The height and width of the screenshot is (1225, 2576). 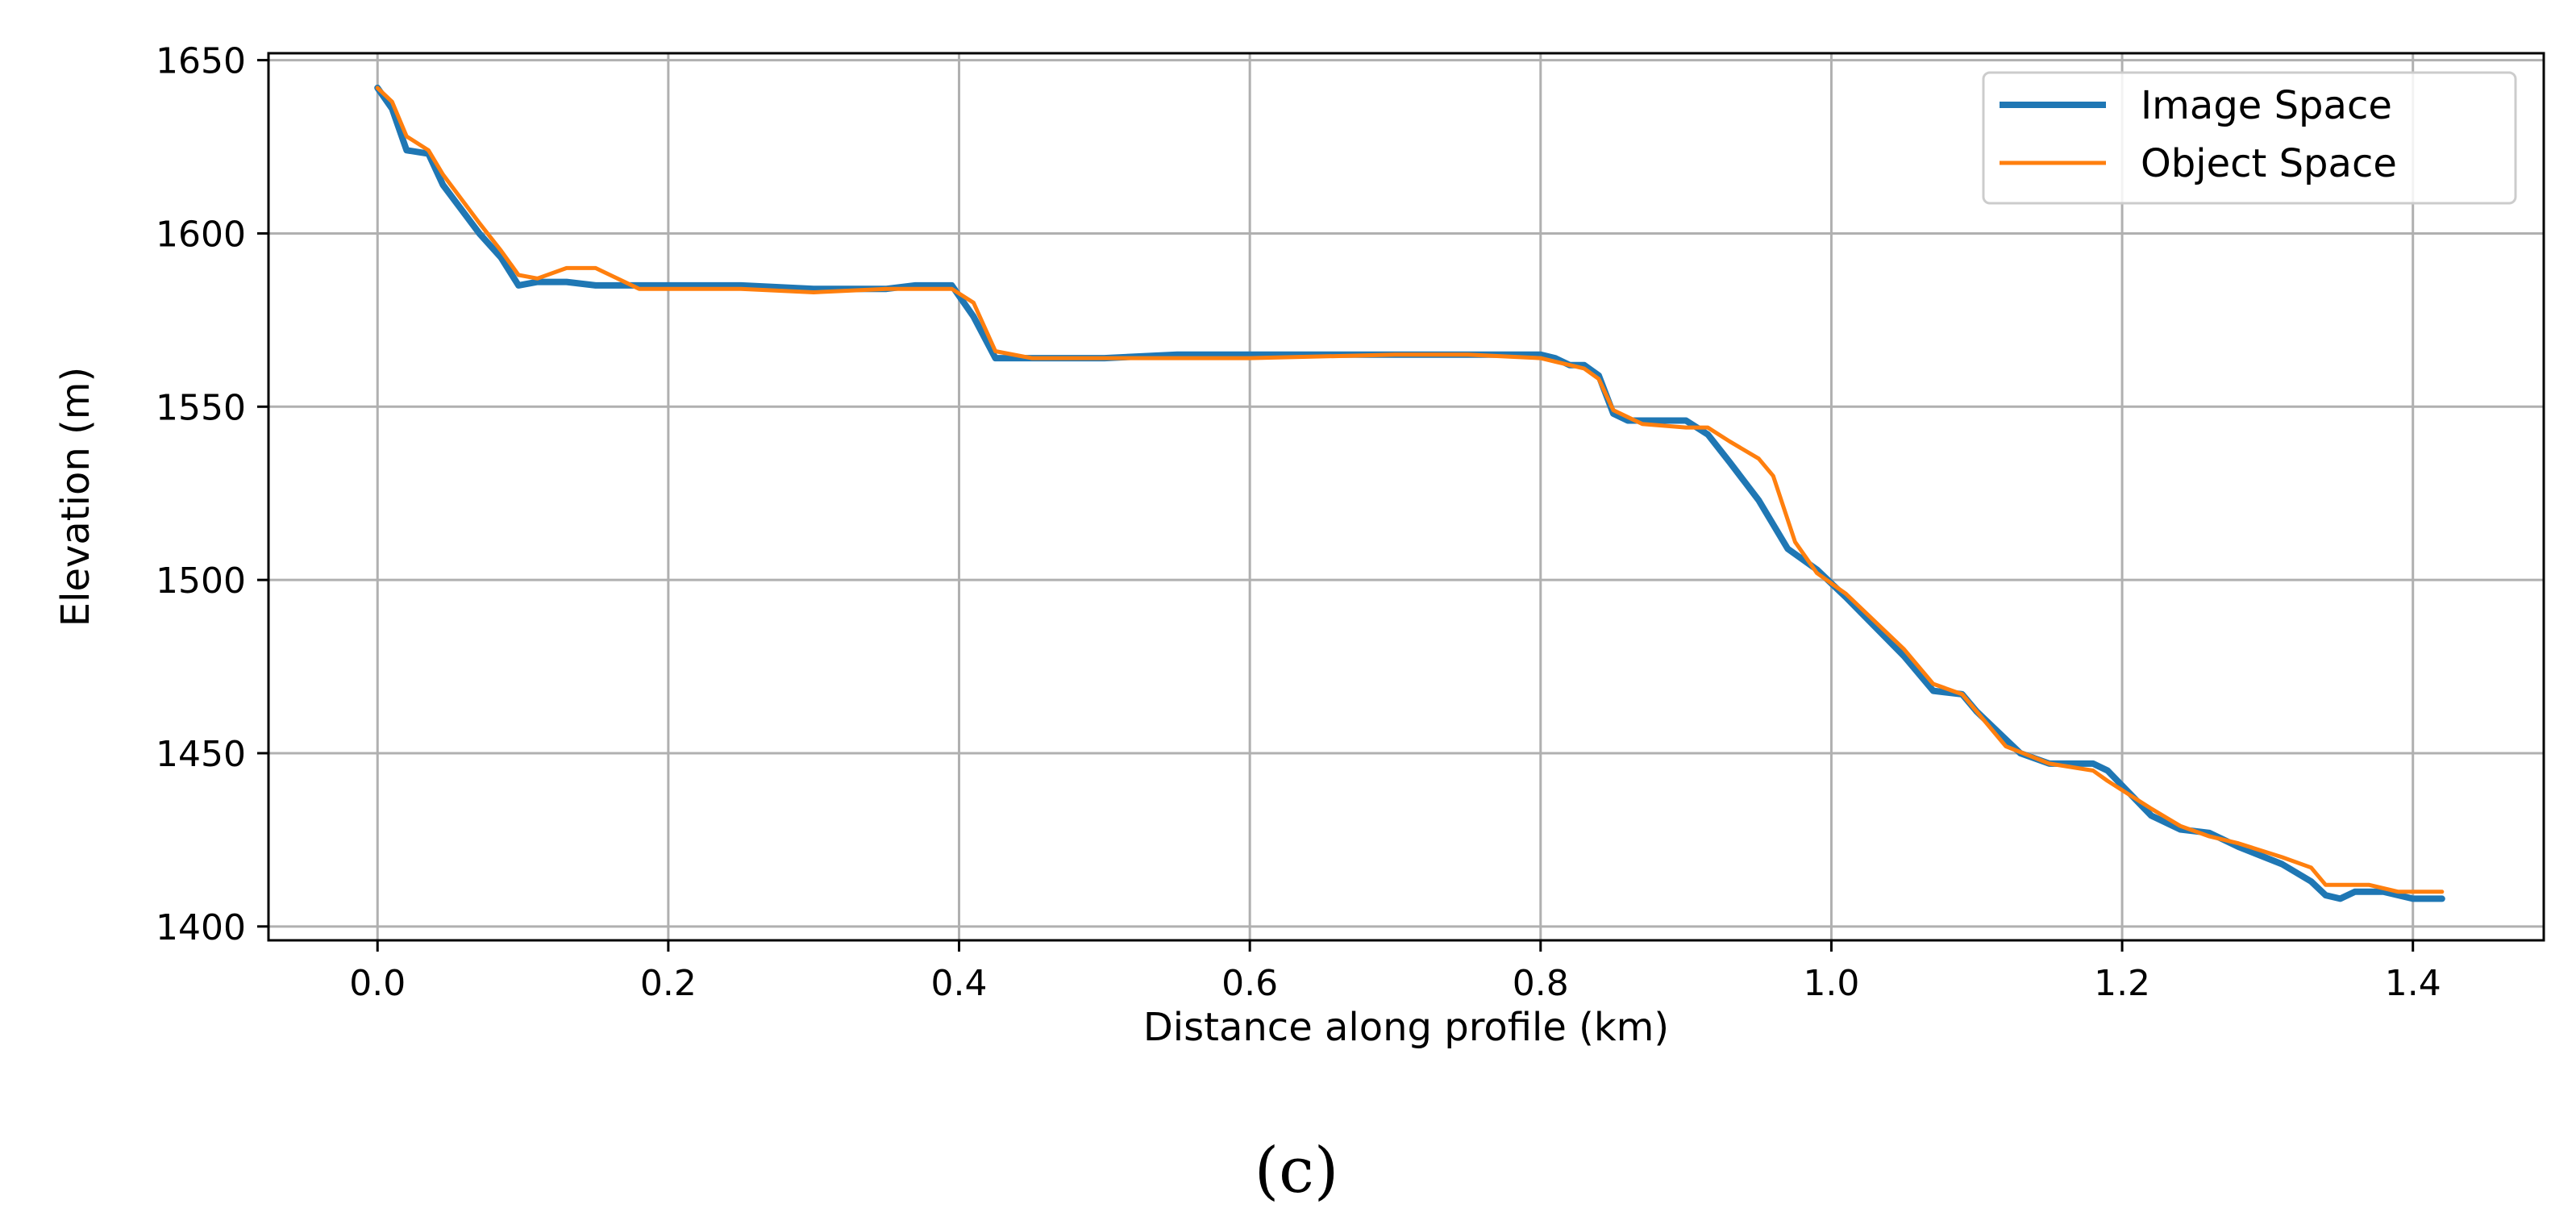 I want to click on x-tick-label: 0.2, so click(x=669, y=983).